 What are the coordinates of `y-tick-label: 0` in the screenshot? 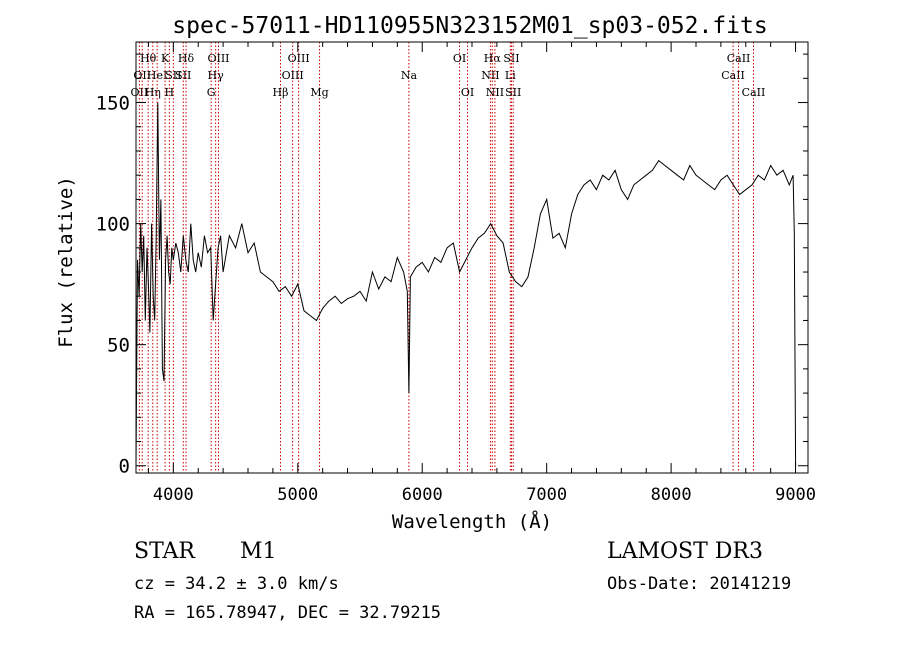 It's located at (124, 467).